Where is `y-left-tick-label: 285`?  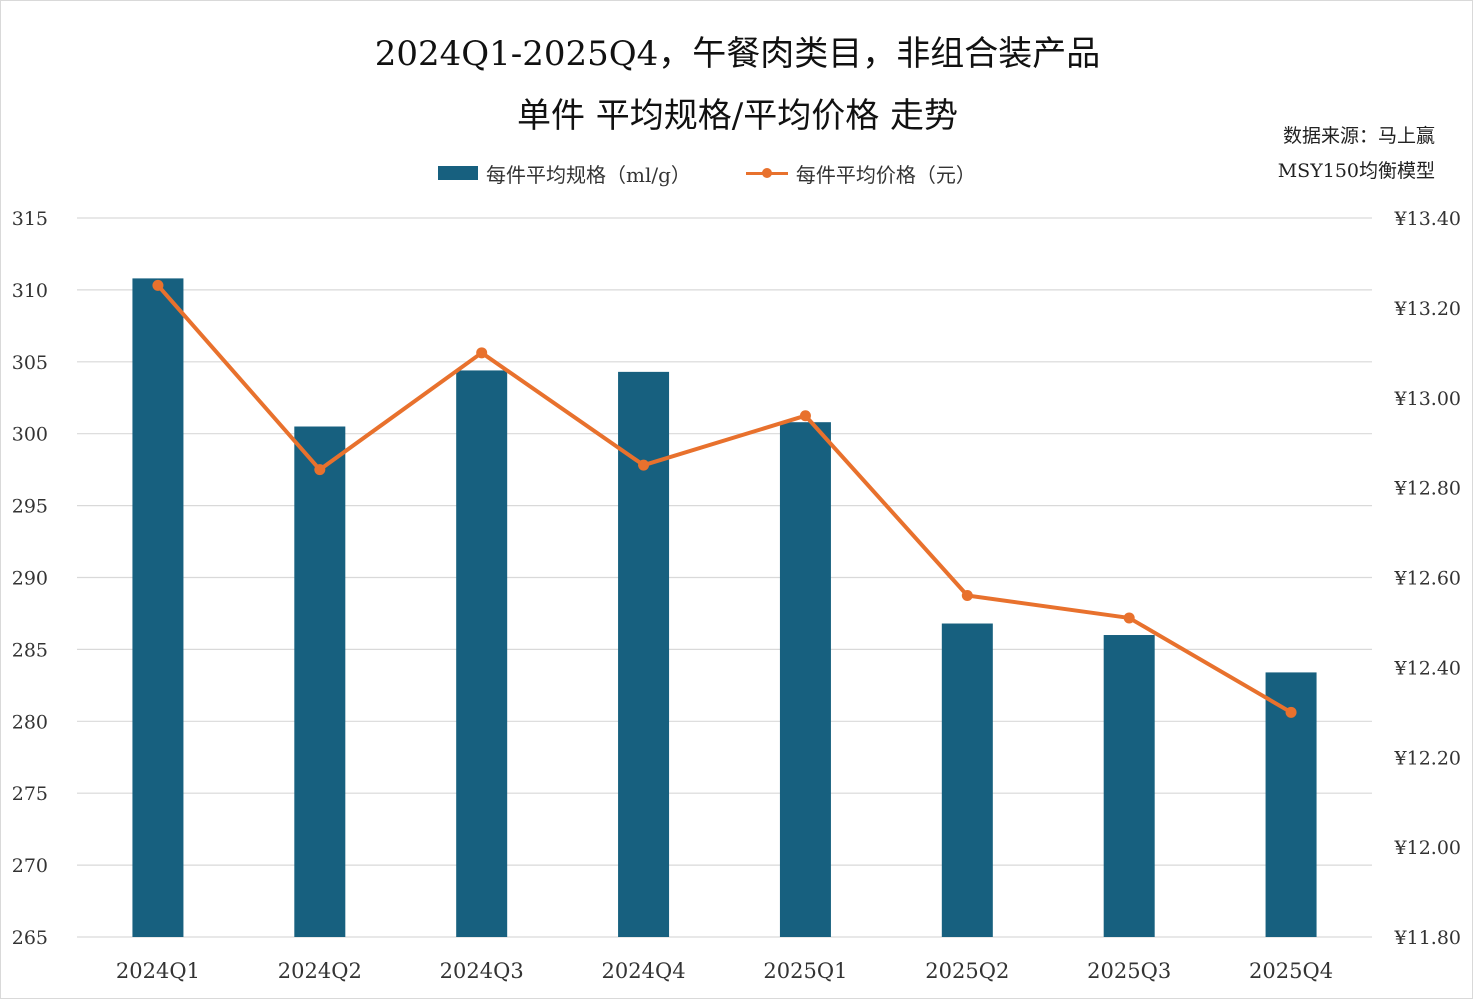
y-left-tick-label: 285 is located at coordinates (30, 650).